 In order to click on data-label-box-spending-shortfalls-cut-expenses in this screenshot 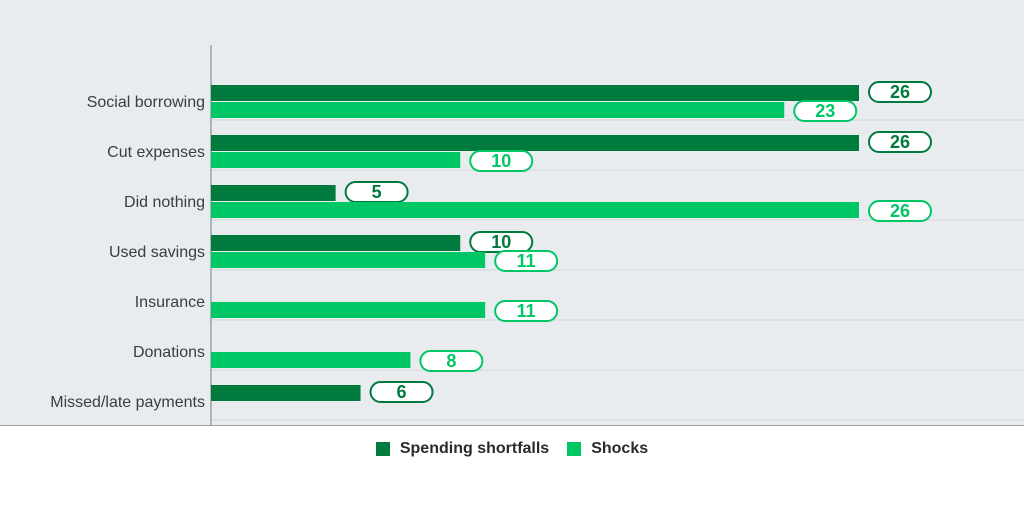, I will do `click(900, 142)`.